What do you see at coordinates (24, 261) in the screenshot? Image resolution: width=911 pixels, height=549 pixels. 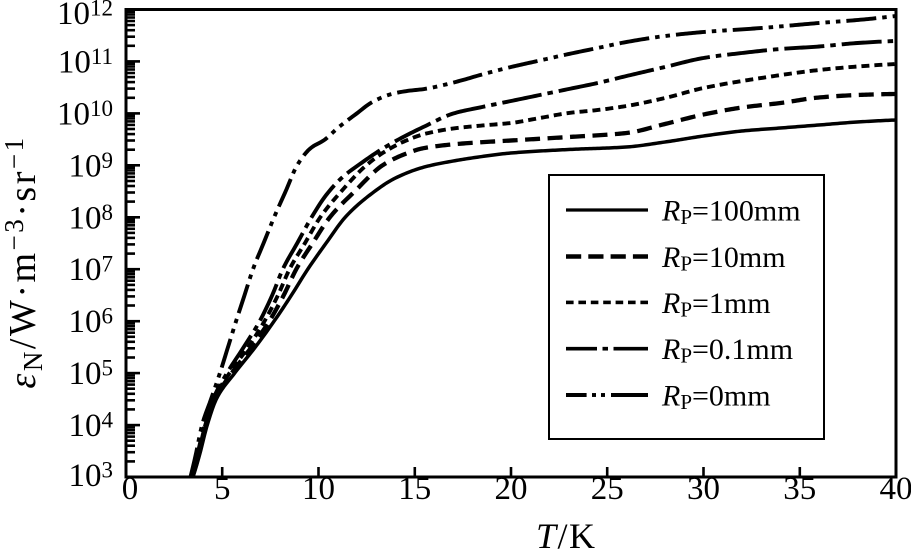 I see `svg-text: εN/W·m−3·sr−1` at bounding box center [24, 261].